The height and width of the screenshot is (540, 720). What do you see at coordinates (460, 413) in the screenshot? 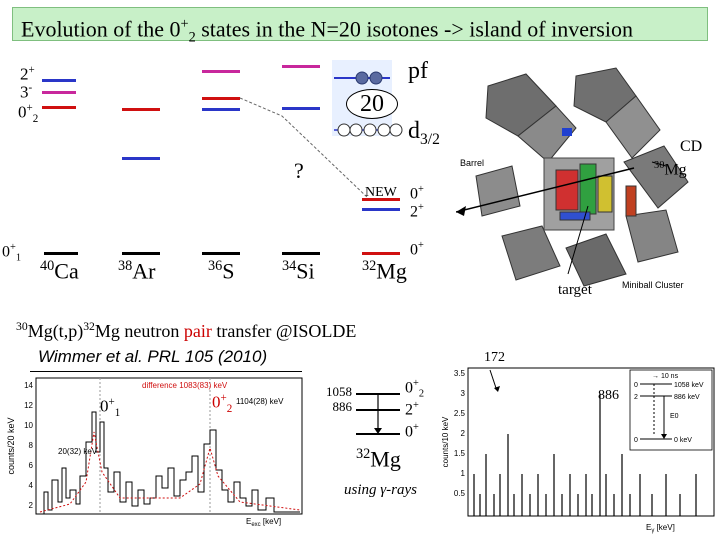
I see `right-ytick-2.5: 2.5` at bounding box center [460, 413].